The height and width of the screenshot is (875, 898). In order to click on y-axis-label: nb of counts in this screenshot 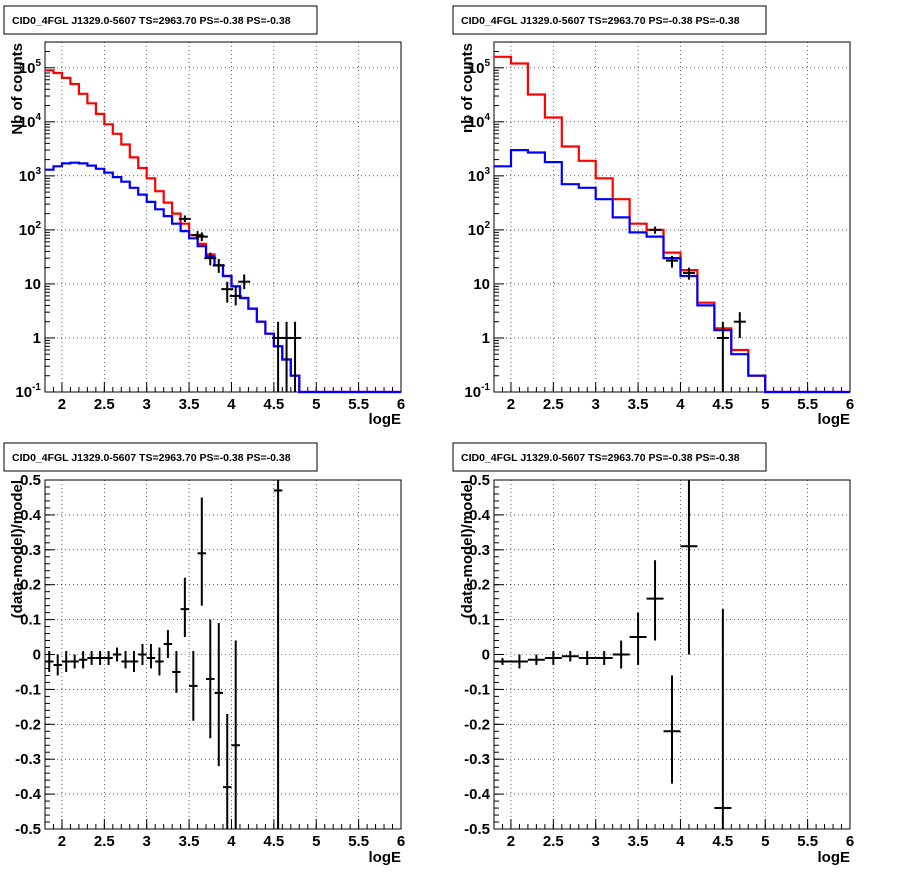, I will do `click(467, 88)`.